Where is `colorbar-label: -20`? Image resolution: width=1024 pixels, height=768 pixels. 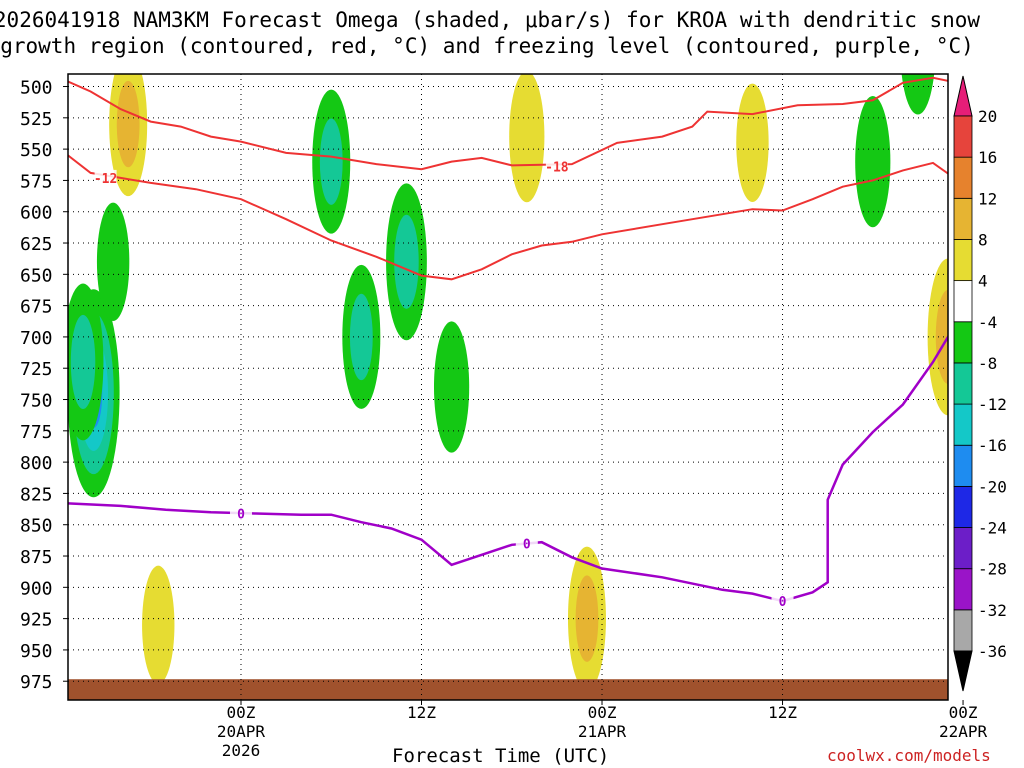 colorbar-label: -20 is located at coordinates (992, 486).